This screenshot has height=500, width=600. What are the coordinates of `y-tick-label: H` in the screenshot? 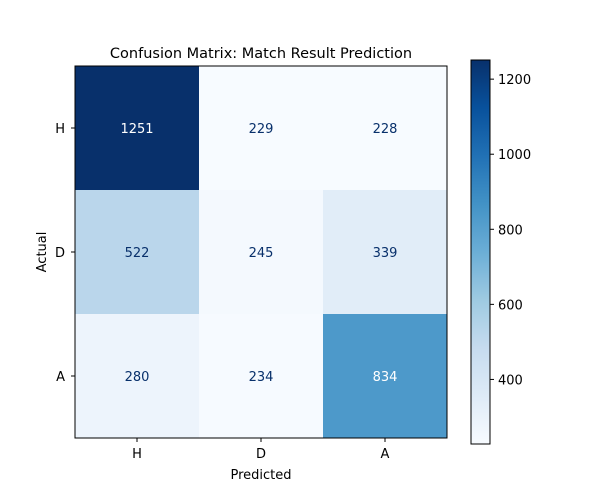 It's located at (60, 129).